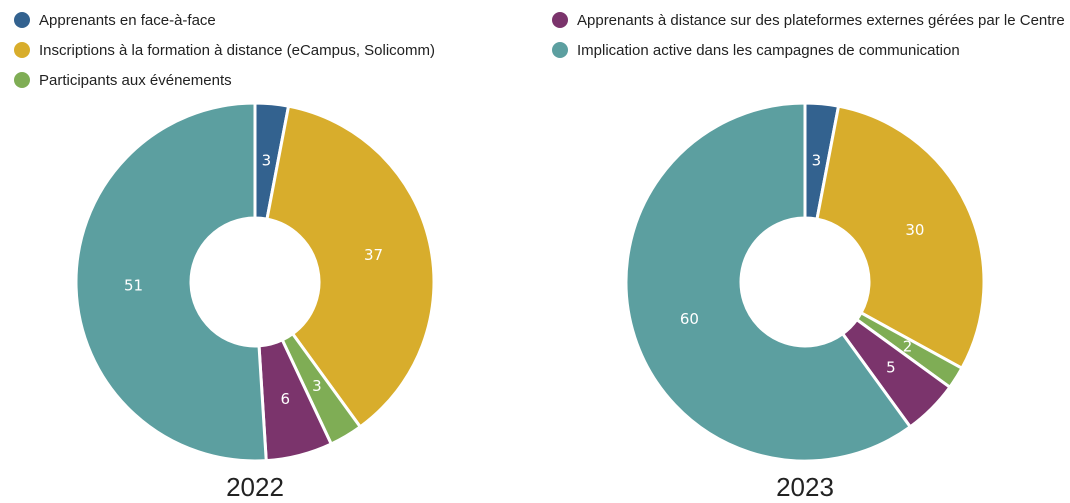  What do you see at coordinates (127, 20) in the screenshot?
I see `legend-label: Apprenants en face-à-face` at bounding box center [127, 20].